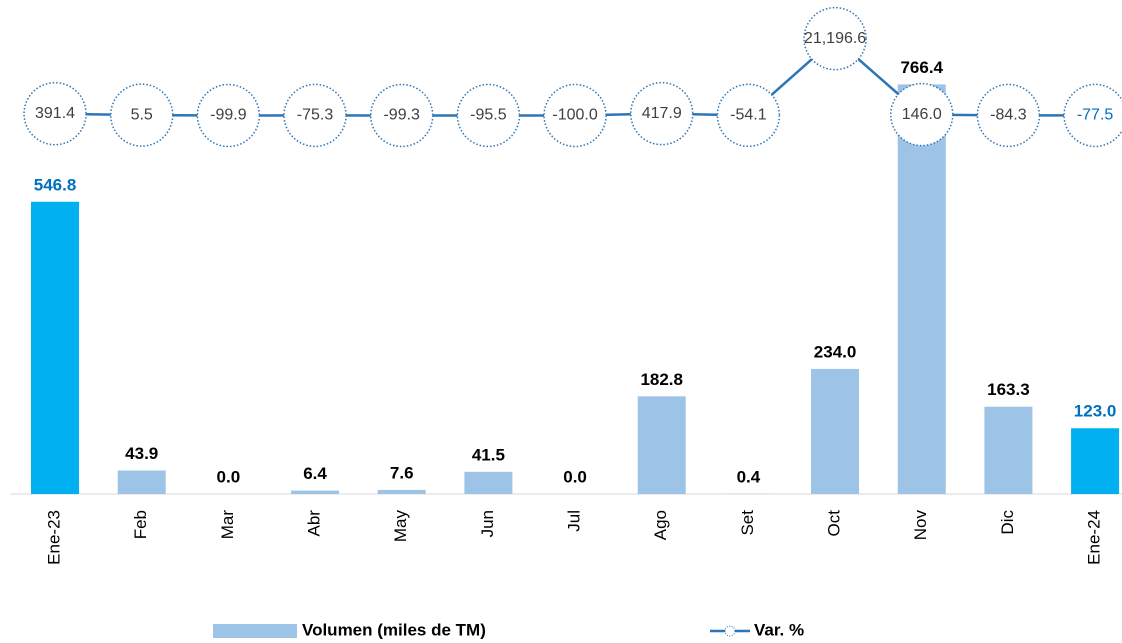 This screenshot has width=1122, height=643. Describe the element at coordinates (255, 631) in the screenshot. I see `legend-swatch` at that location.